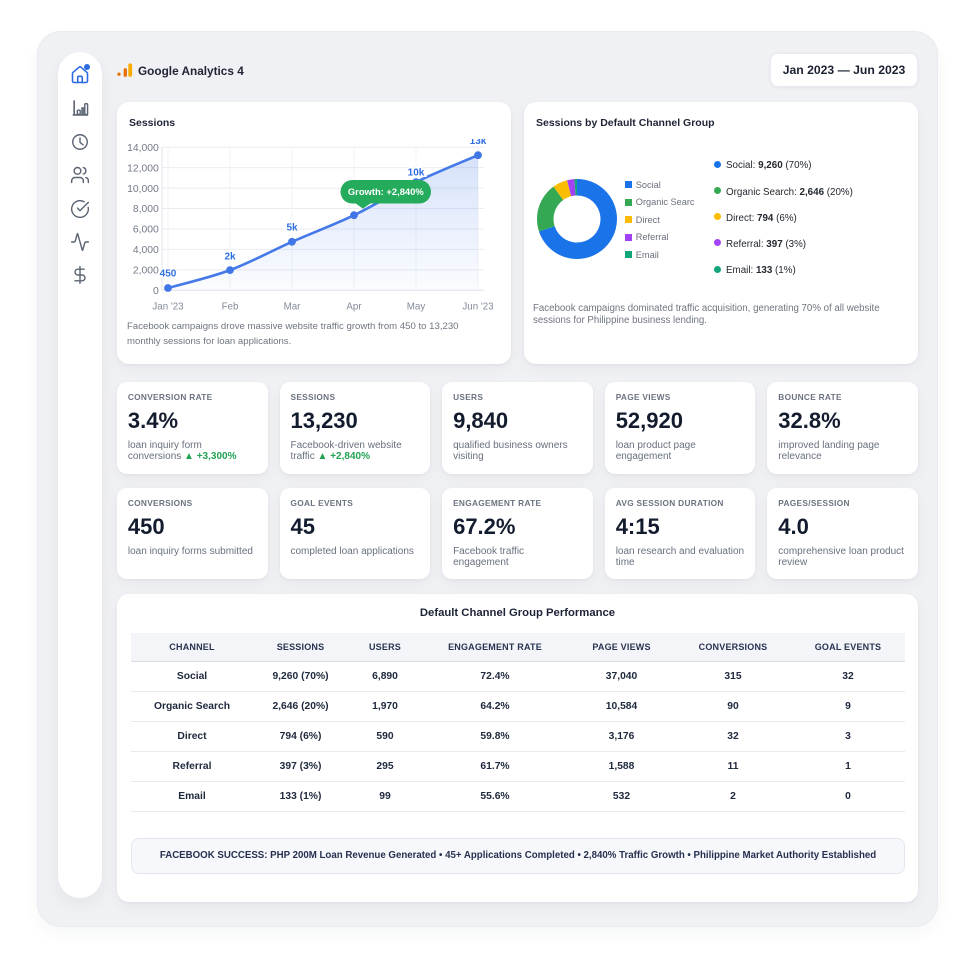 This screenshot has height=976, width=976. What do you see at coordinates (146, 229) in the screenshot?
I see `svg-text: 6,000` at bounding box center [146, 229].